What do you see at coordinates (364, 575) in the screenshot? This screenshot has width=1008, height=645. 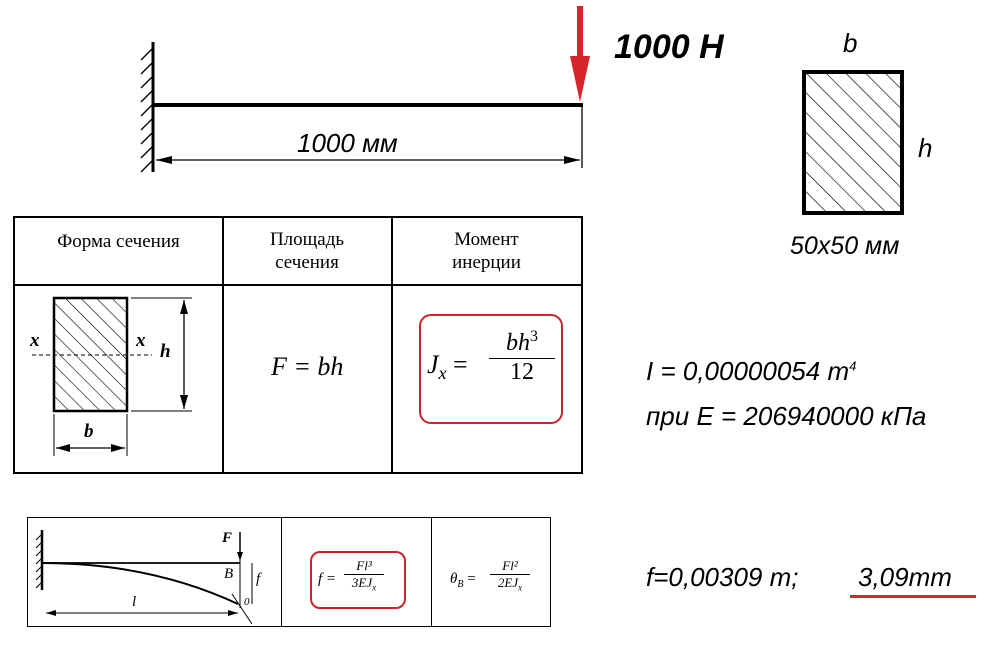 I see `deflection-formula-fraction: Fl³ 3EJx` at bounding box center [364, 575].